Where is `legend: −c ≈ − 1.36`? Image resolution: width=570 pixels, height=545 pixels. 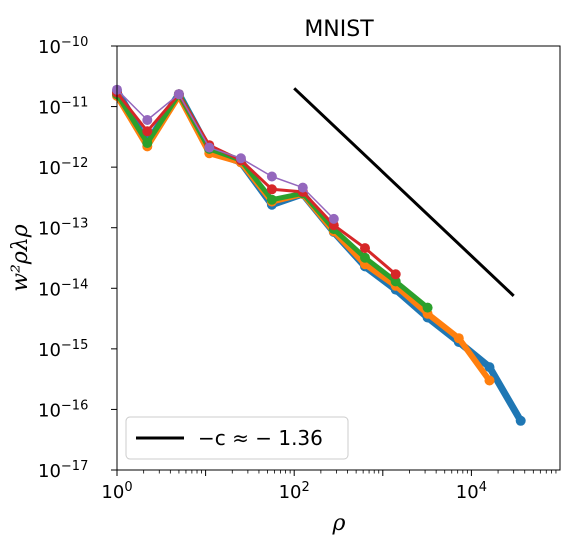 legend: −c ≈ − 1.36 is located at coordinates (237, 438).